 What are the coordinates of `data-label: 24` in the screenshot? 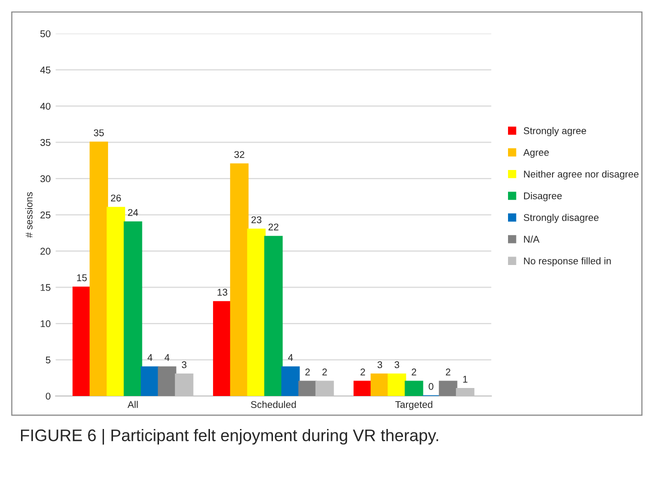 It's located at (133, 212).